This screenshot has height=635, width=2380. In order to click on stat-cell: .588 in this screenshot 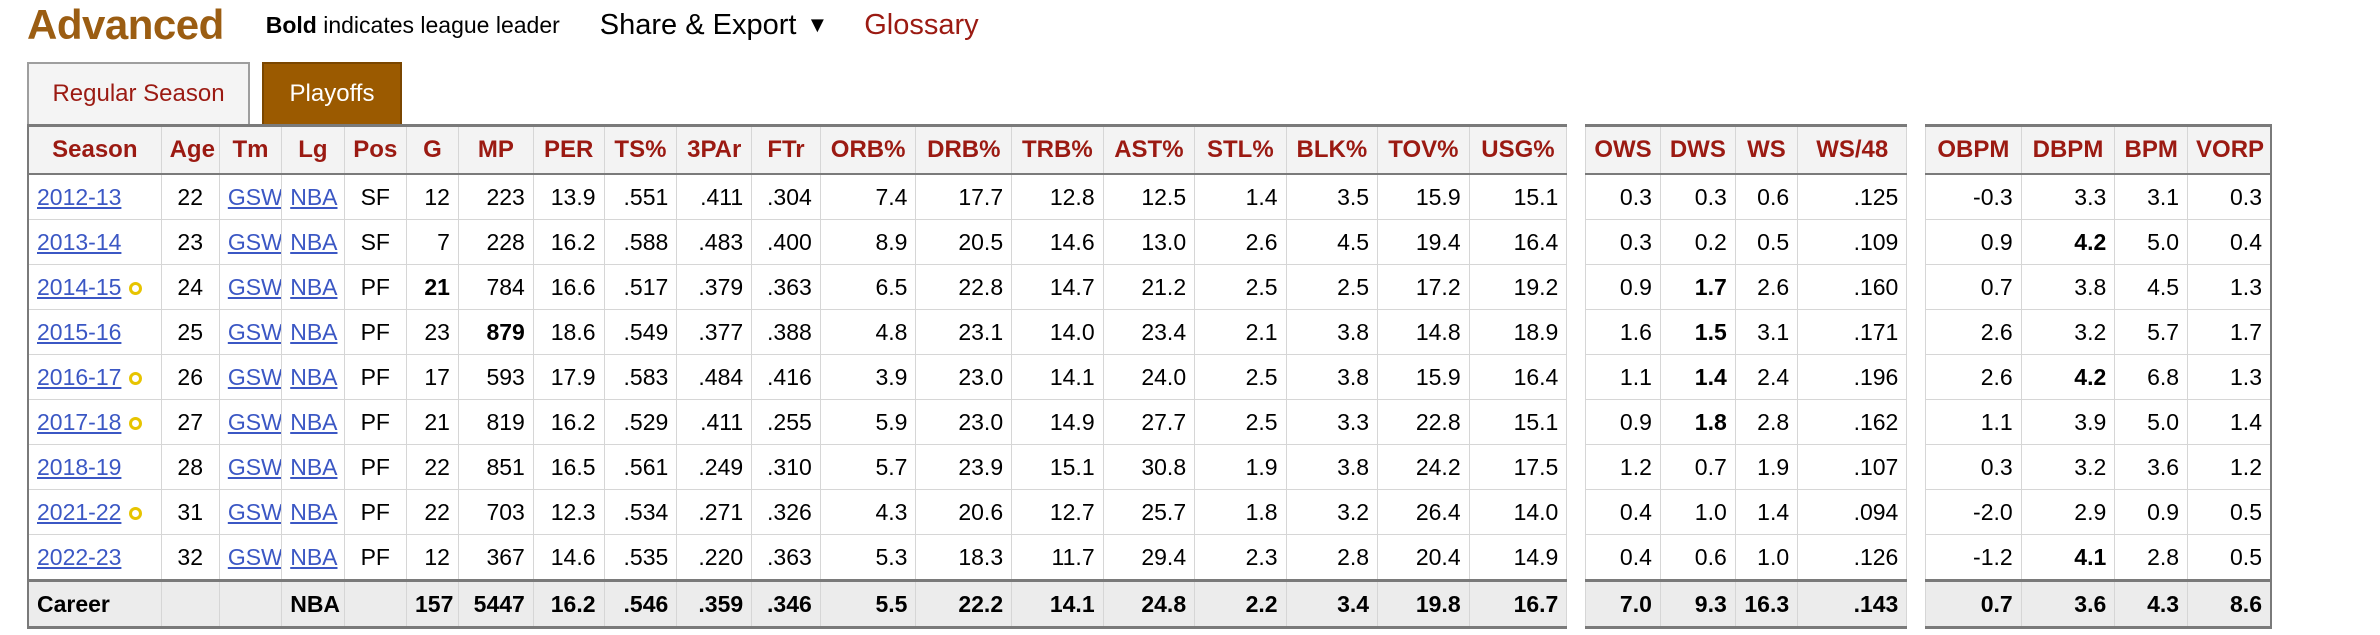, I will do `click(640, 242)`.